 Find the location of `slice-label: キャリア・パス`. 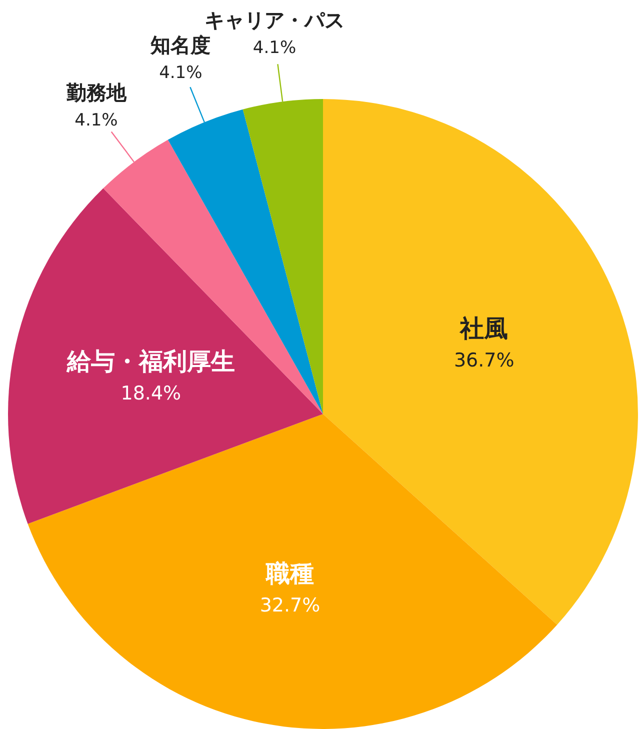

slice-label: キャリア・パス is located at coordinates (274, 20).